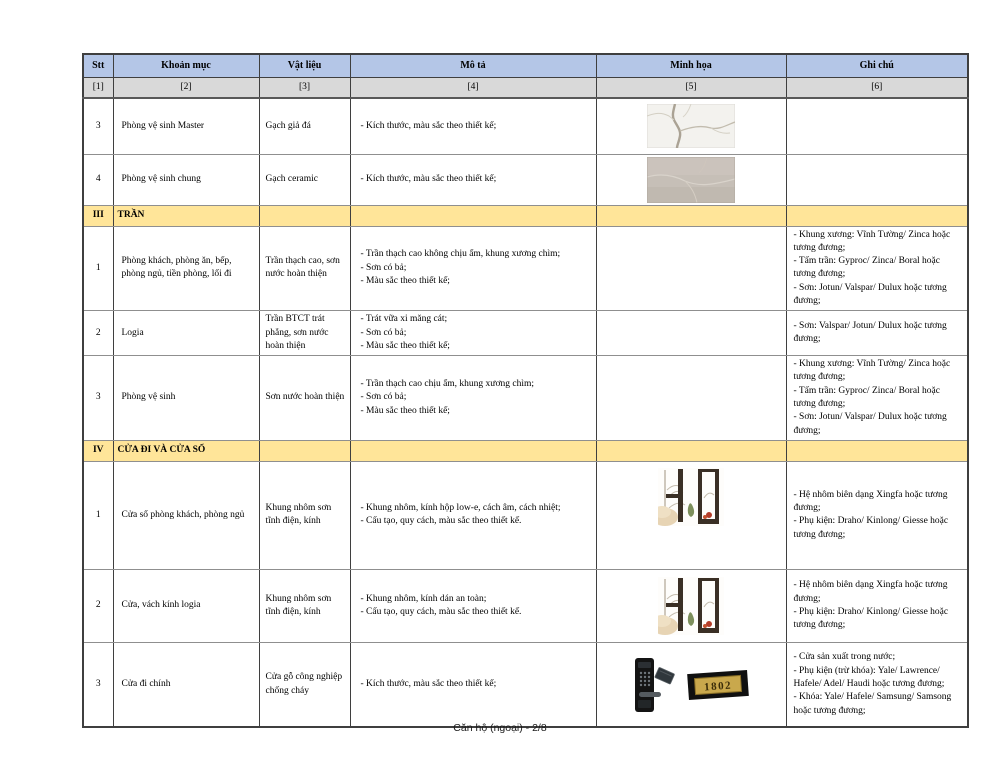 The width and height of the screenshot is (1000, 772). I want to click on room-number-plate-image: 1802, so click(718, 684).